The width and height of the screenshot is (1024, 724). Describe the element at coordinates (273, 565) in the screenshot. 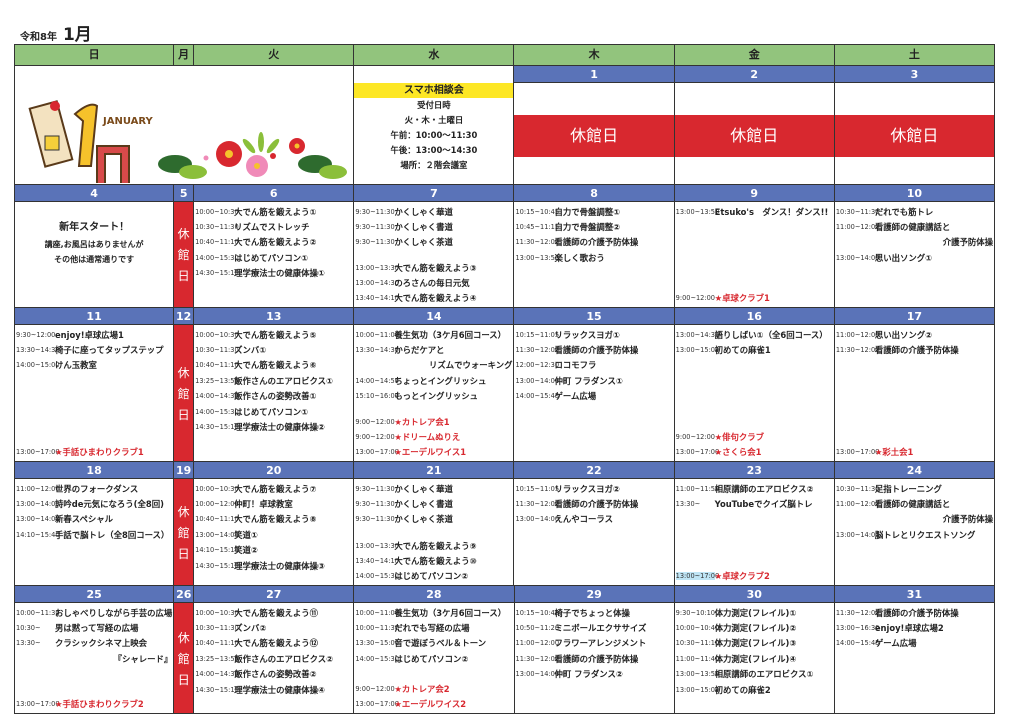

I see `event-item: 14:30~15:15 理学療法士の健康体操③` at that location.